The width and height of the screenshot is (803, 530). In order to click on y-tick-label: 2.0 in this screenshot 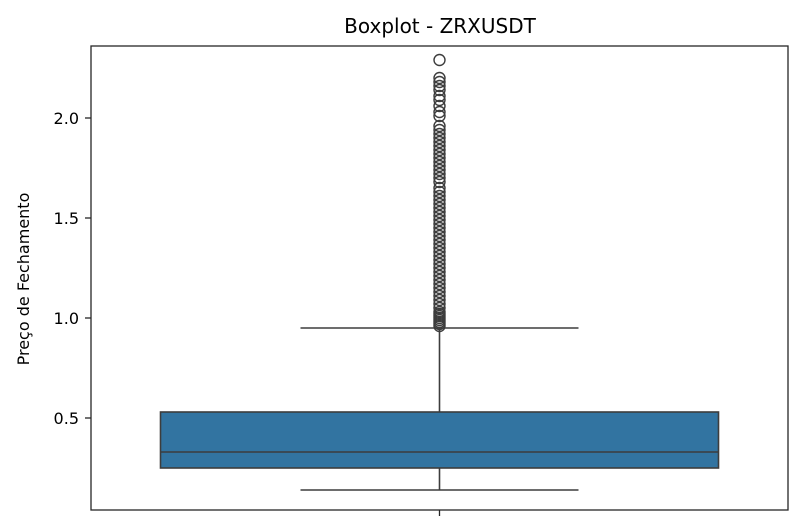, I will do `click(66, 118)`.